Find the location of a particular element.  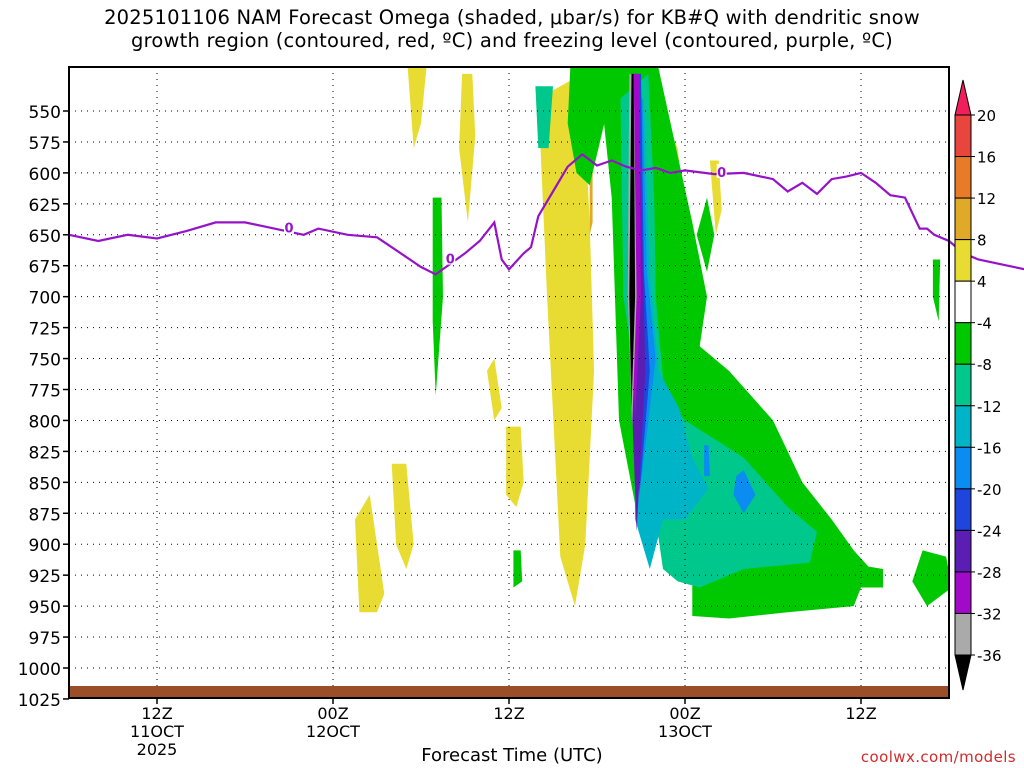

y-tick-label: 925 is located at coordinates (45, 577).